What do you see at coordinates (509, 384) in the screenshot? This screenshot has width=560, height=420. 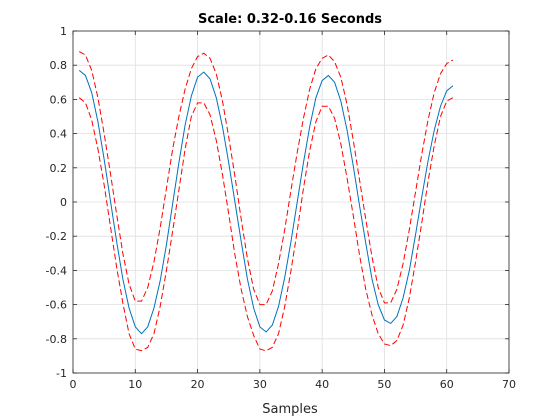 I see `x-tick-label: 70` at bounding box center [509, 384].